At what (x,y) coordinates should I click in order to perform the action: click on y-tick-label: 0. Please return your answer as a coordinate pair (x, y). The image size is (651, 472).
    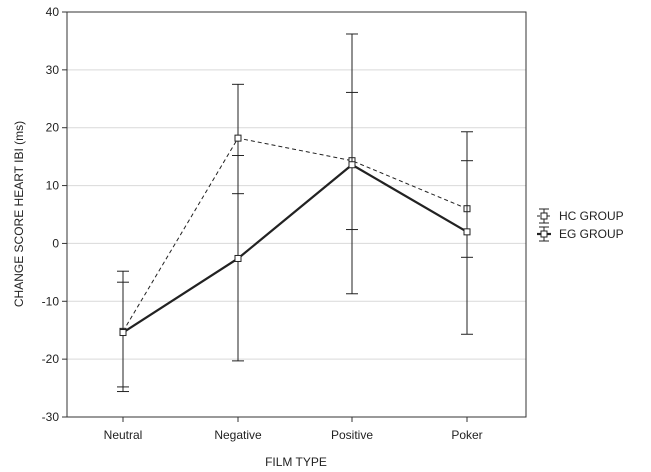
    Looking at the image, I should click on (55, 243).